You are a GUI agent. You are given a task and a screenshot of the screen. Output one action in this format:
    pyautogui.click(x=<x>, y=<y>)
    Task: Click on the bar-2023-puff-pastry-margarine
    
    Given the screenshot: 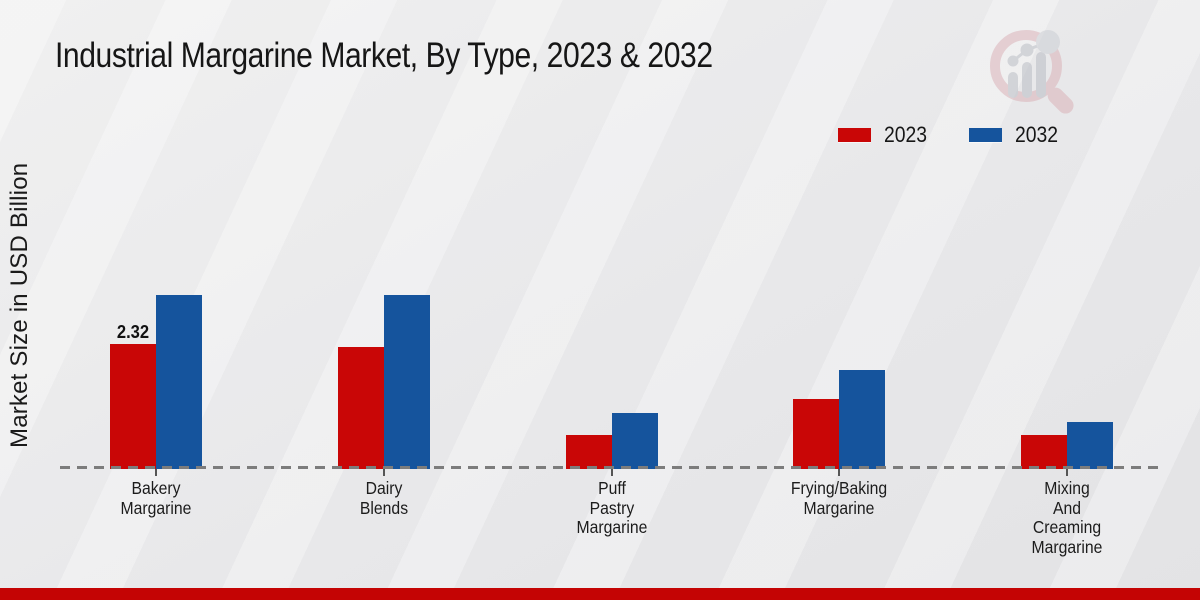 What is the action you would take?
    pyautogui.click(x=588, y=452)
    